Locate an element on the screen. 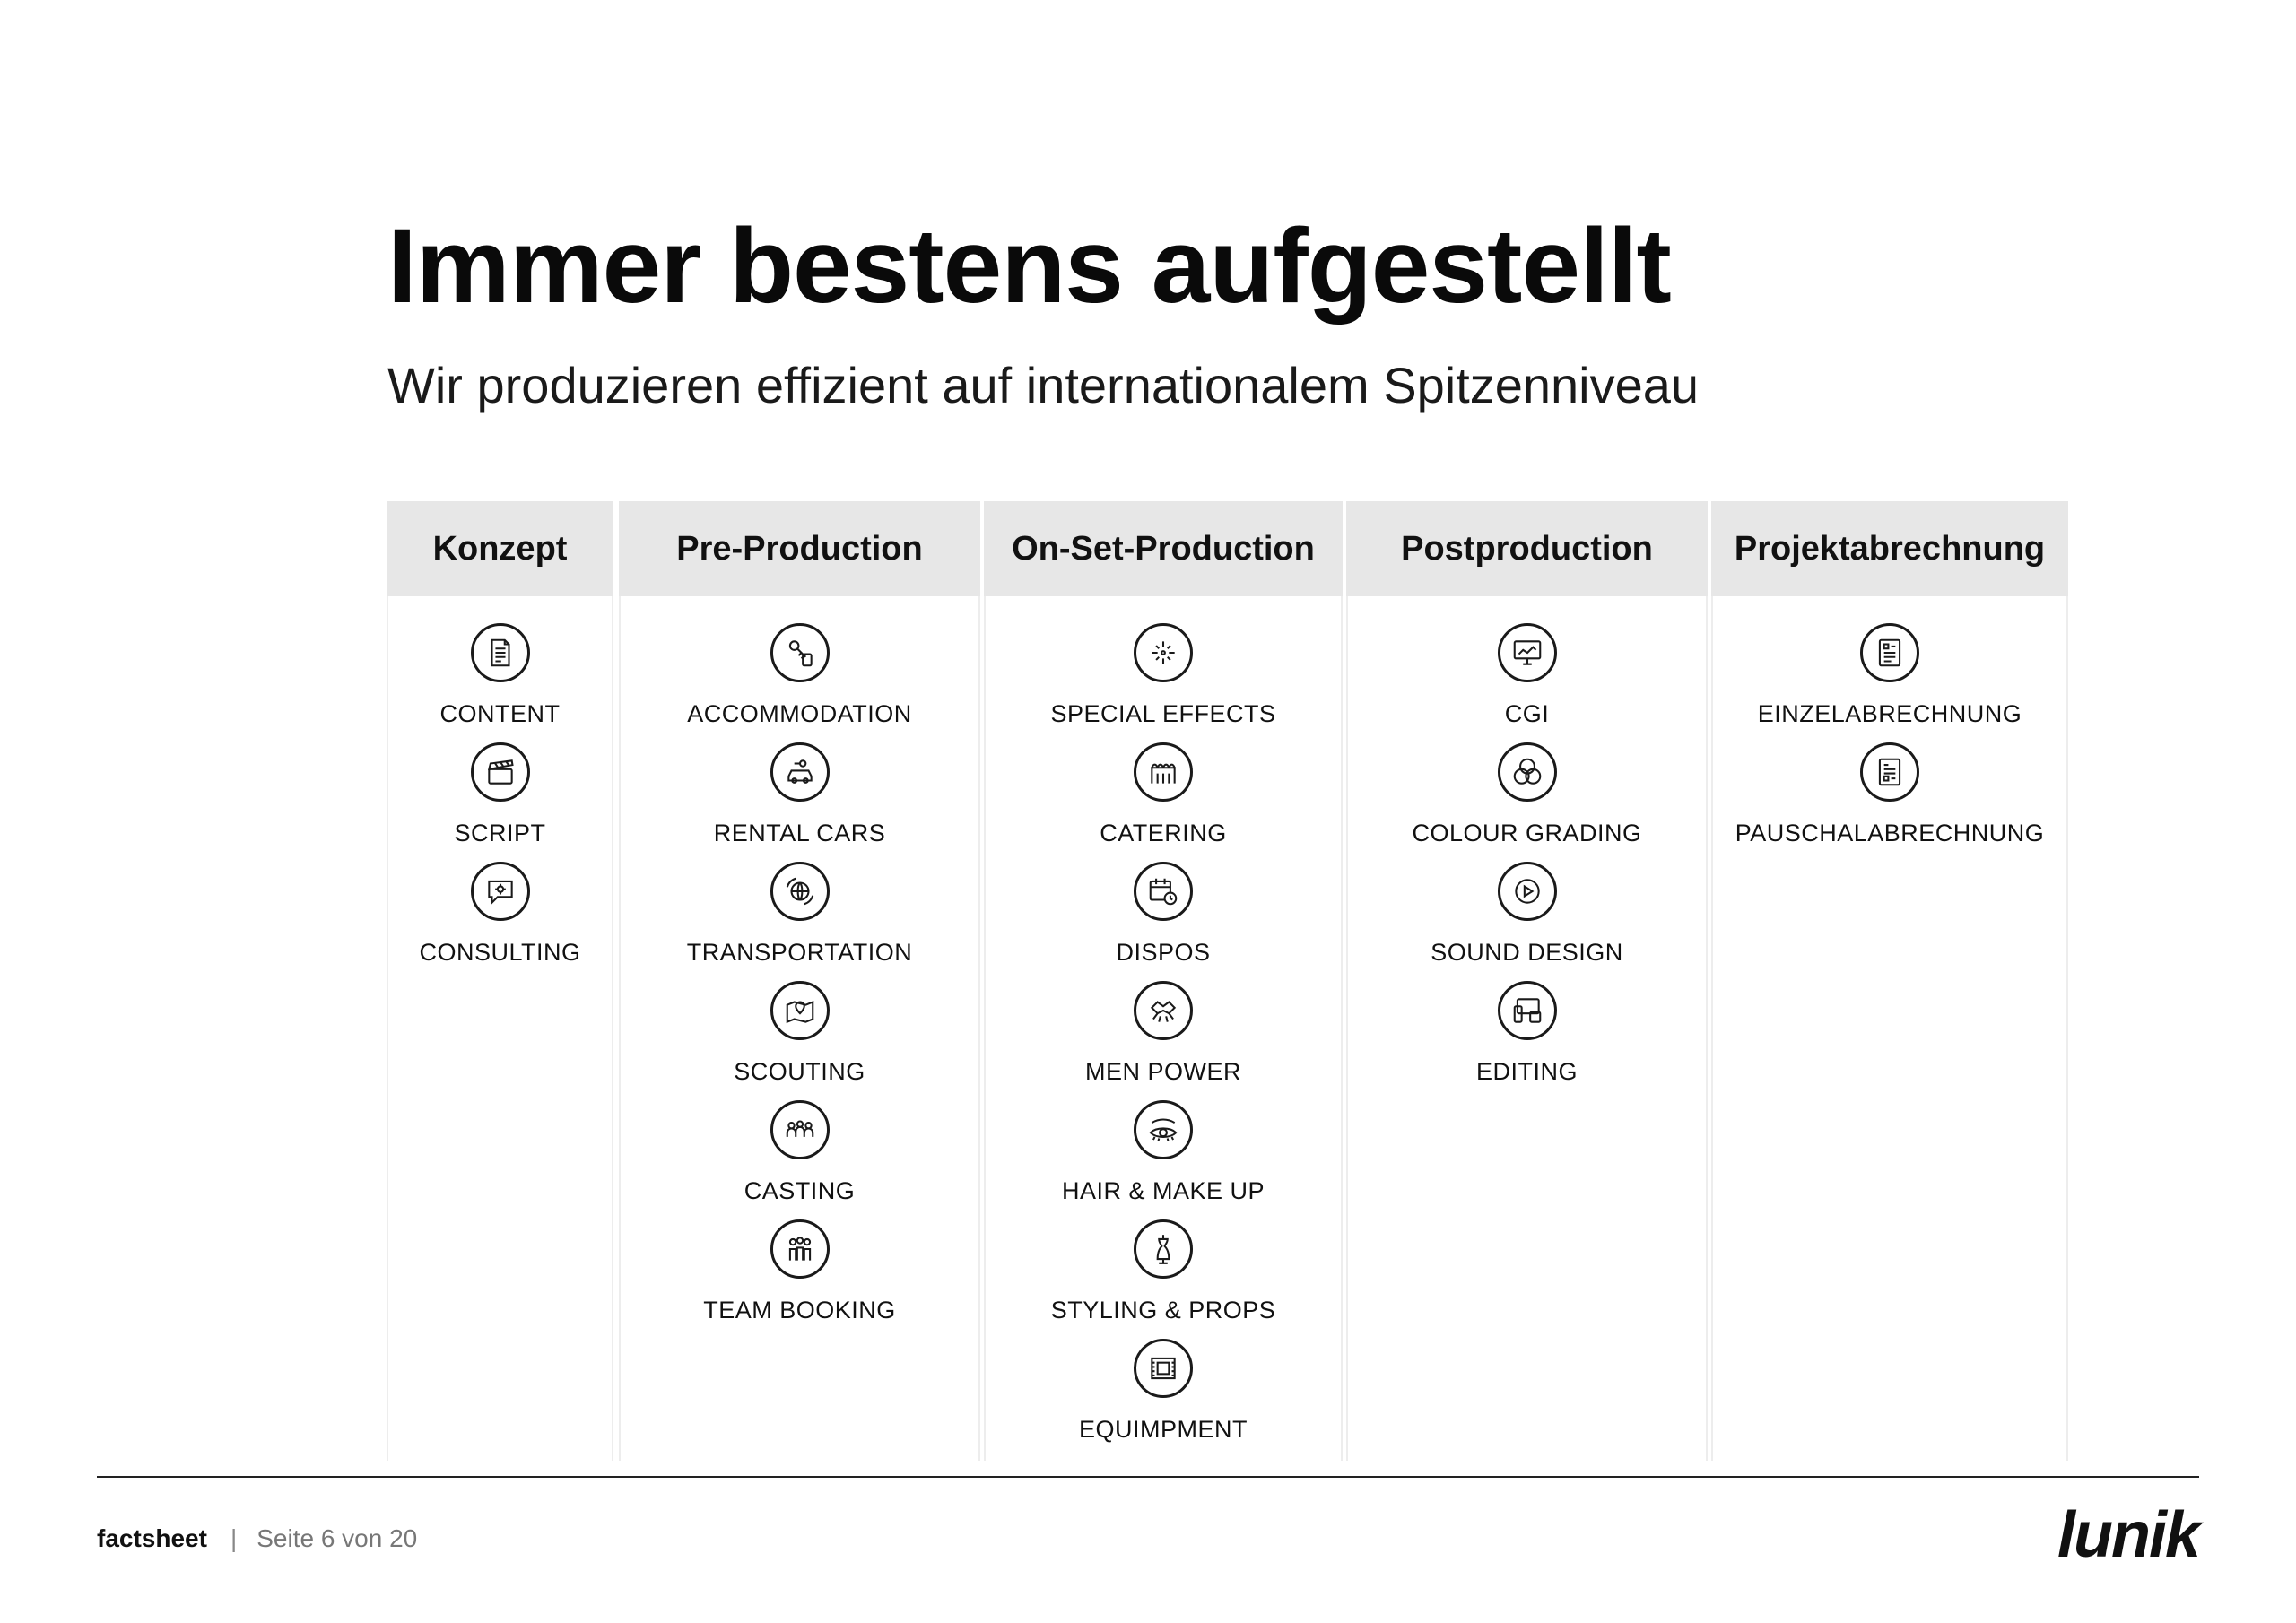  eye-lashes-icon is located at coordinates (1163, 1129).